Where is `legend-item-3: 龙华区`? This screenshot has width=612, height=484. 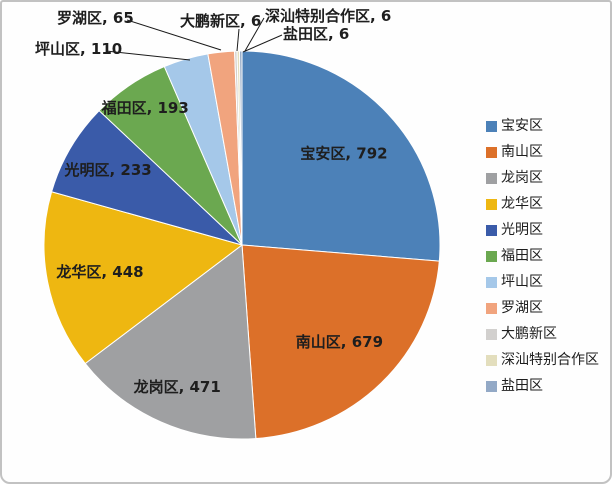 legend-item-3: 龙华区 is located at coordinates (542, 204).